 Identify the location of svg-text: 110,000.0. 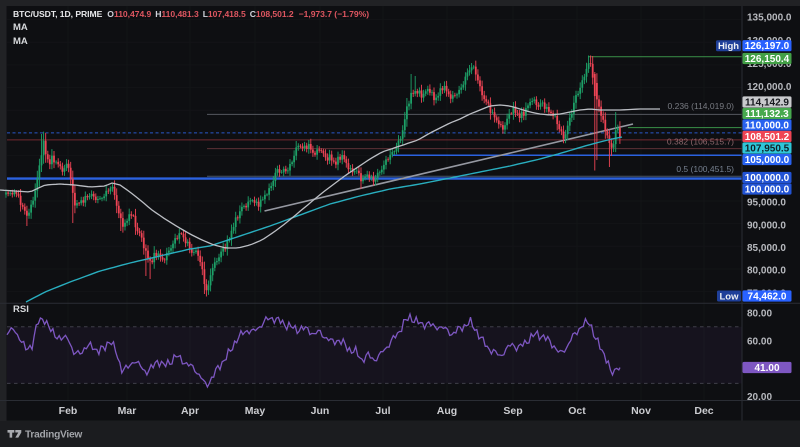
(767, 126).